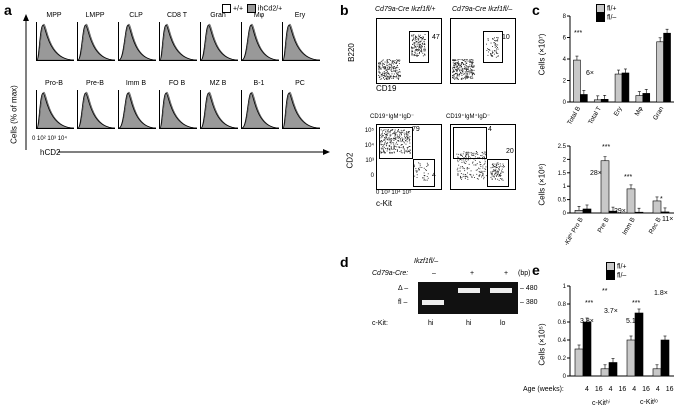 The height and width of the screenshot is (410, 685). What do you see at coordinates (565, 160) in the screenshot?
I see `y-tick-label: 2` at bounding box center [565, 160].